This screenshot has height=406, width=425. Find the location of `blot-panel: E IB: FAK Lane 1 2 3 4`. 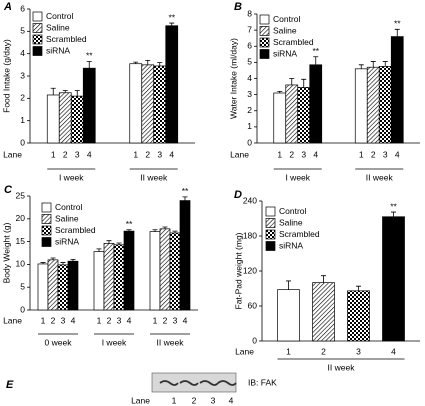

blot-panel: E IB: FAK Lane 1 2 3 4 is located at coordinates (141, 388).